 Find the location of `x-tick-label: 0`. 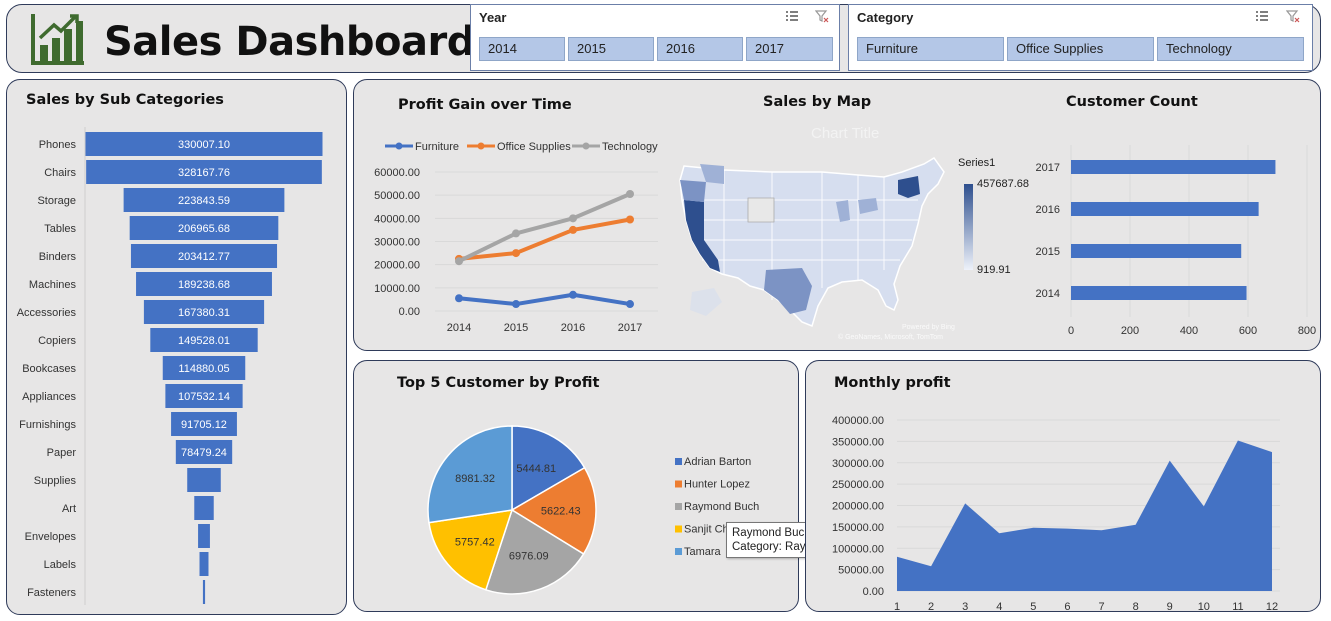

x-tick-label: 0 is located at coordinates (1071, 331).